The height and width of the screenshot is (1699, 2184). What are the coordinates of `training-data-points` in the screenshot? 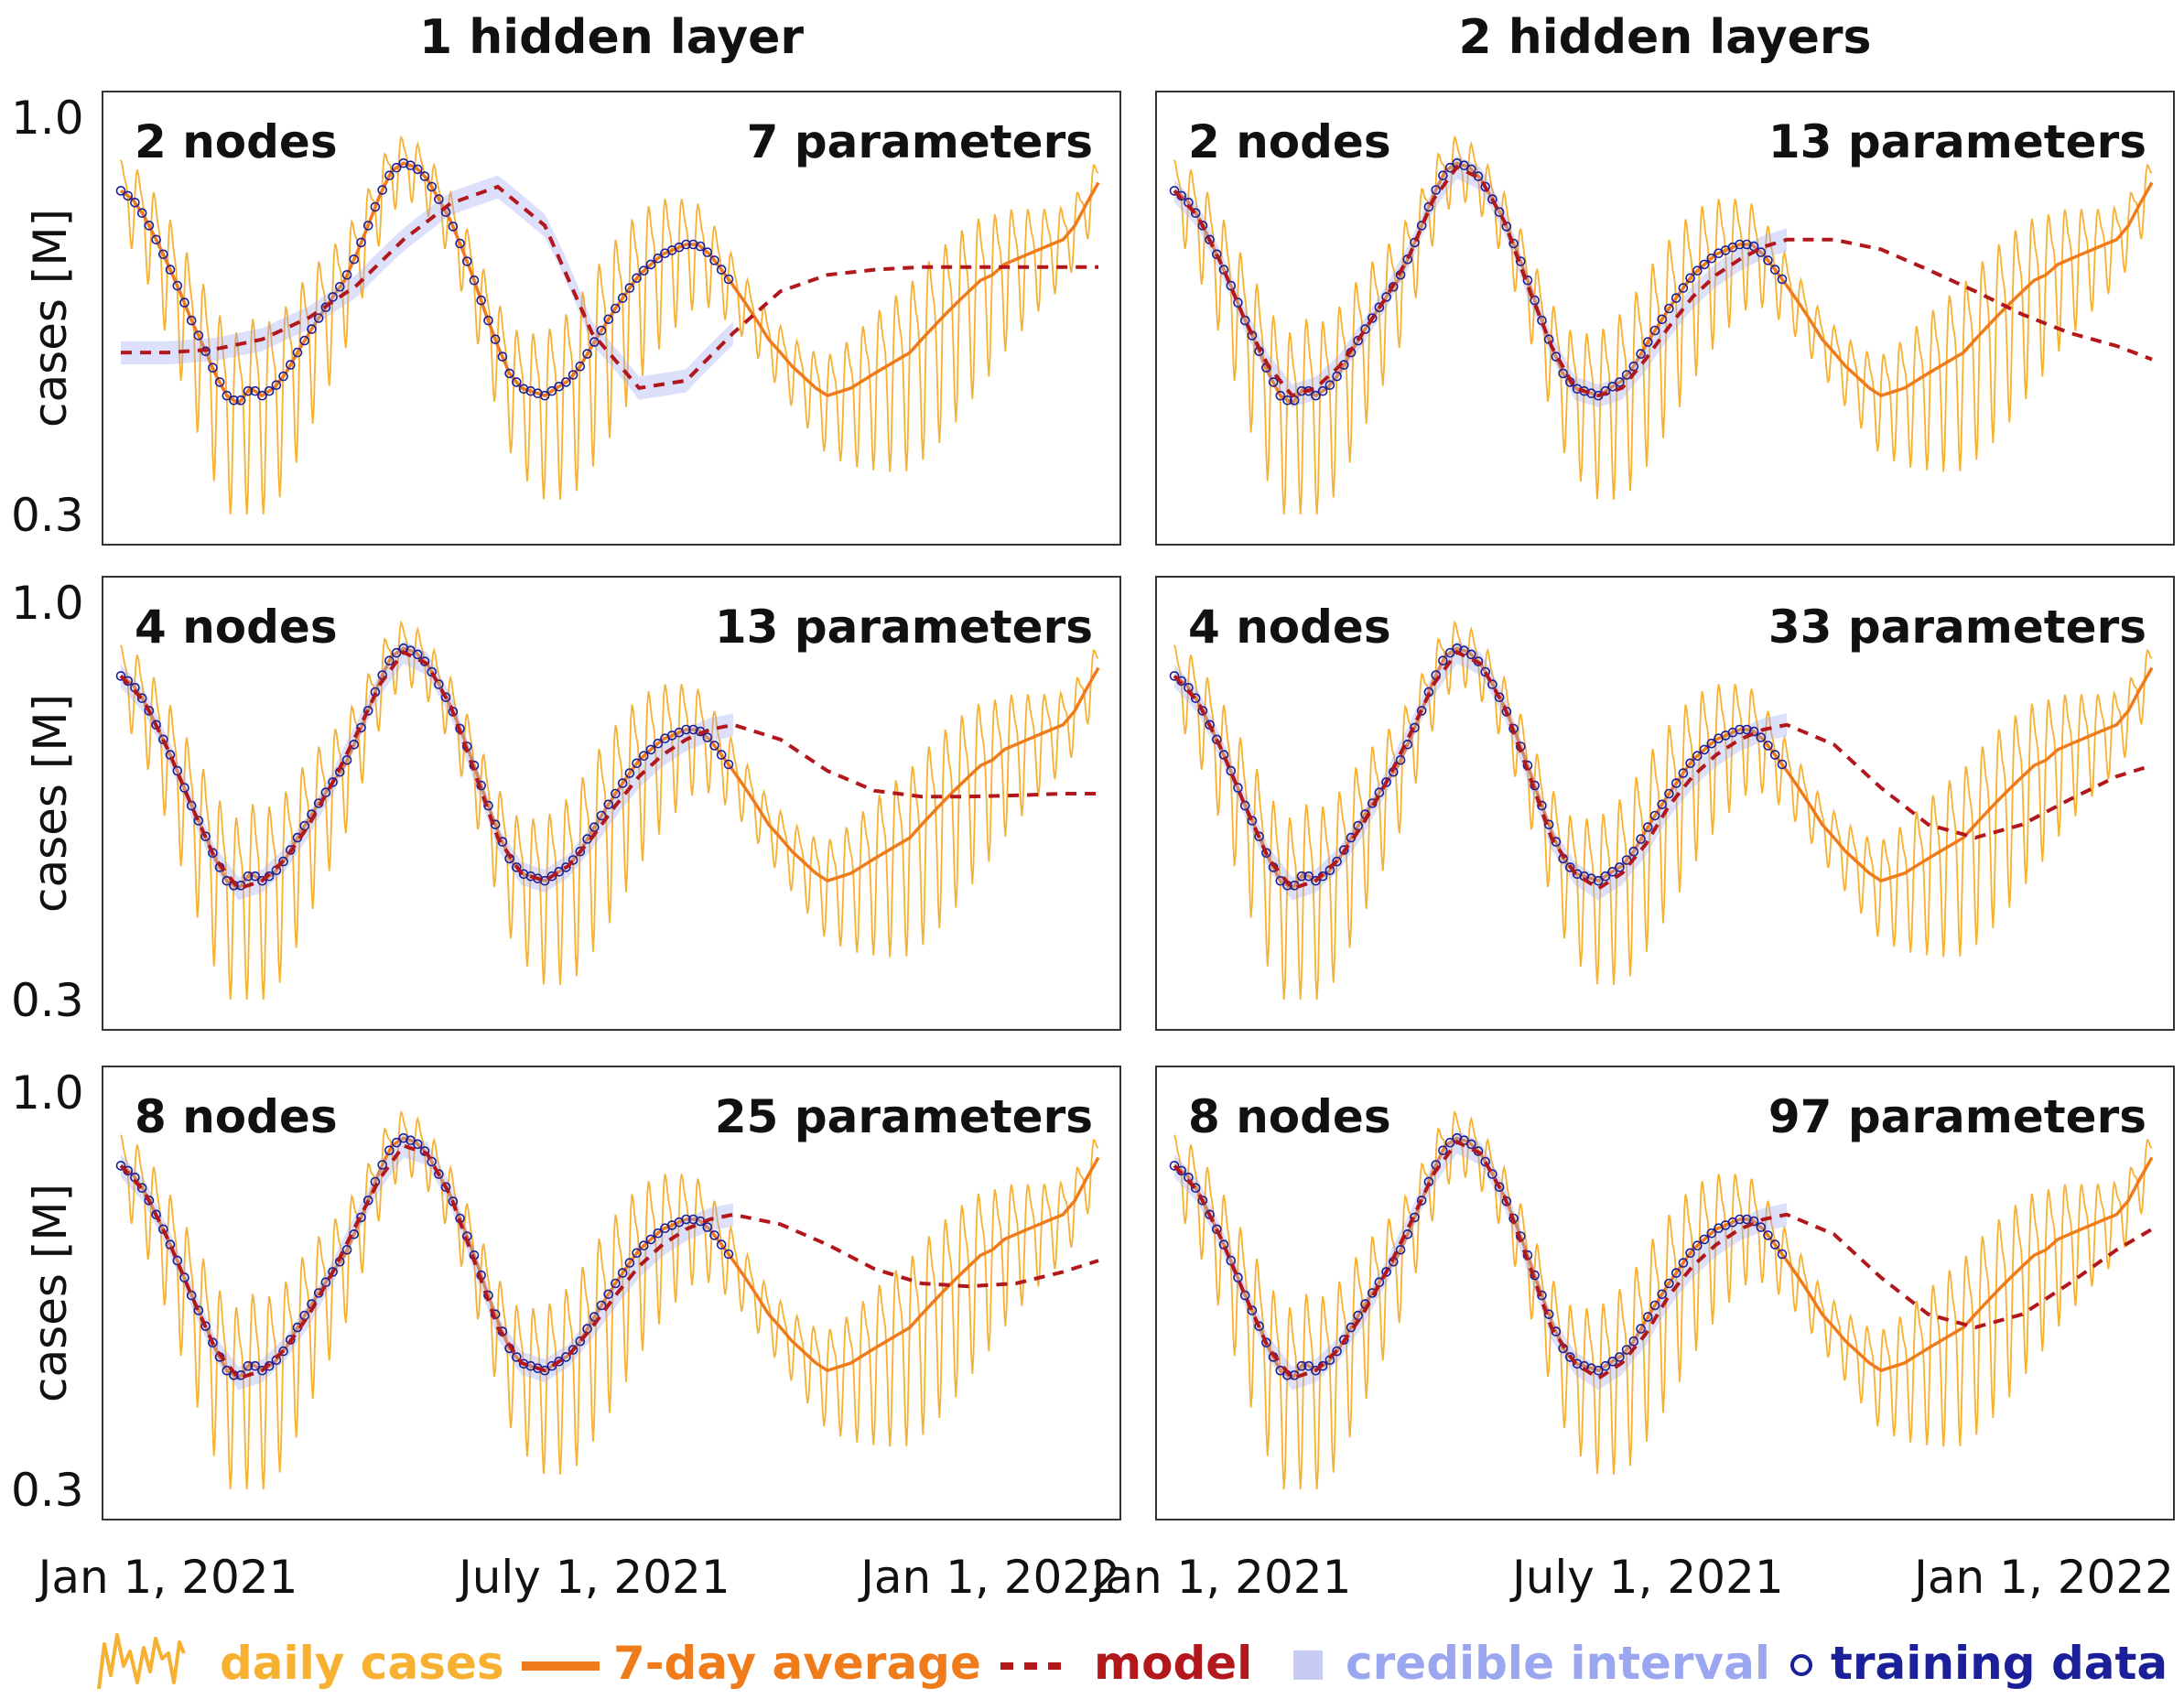 It's located at (1478, 1256).